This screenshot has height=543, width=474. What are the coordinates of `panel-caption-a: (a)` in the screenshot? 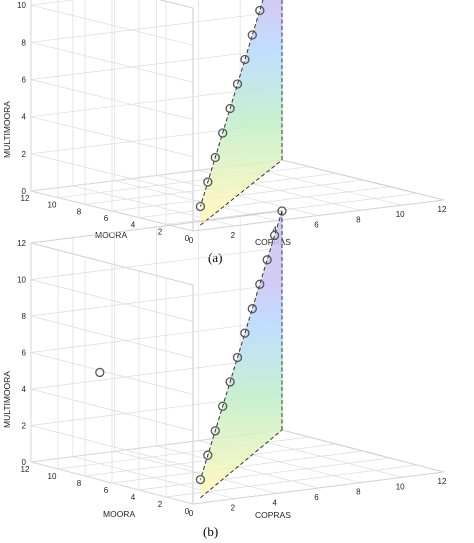 It's located at (215, 257).